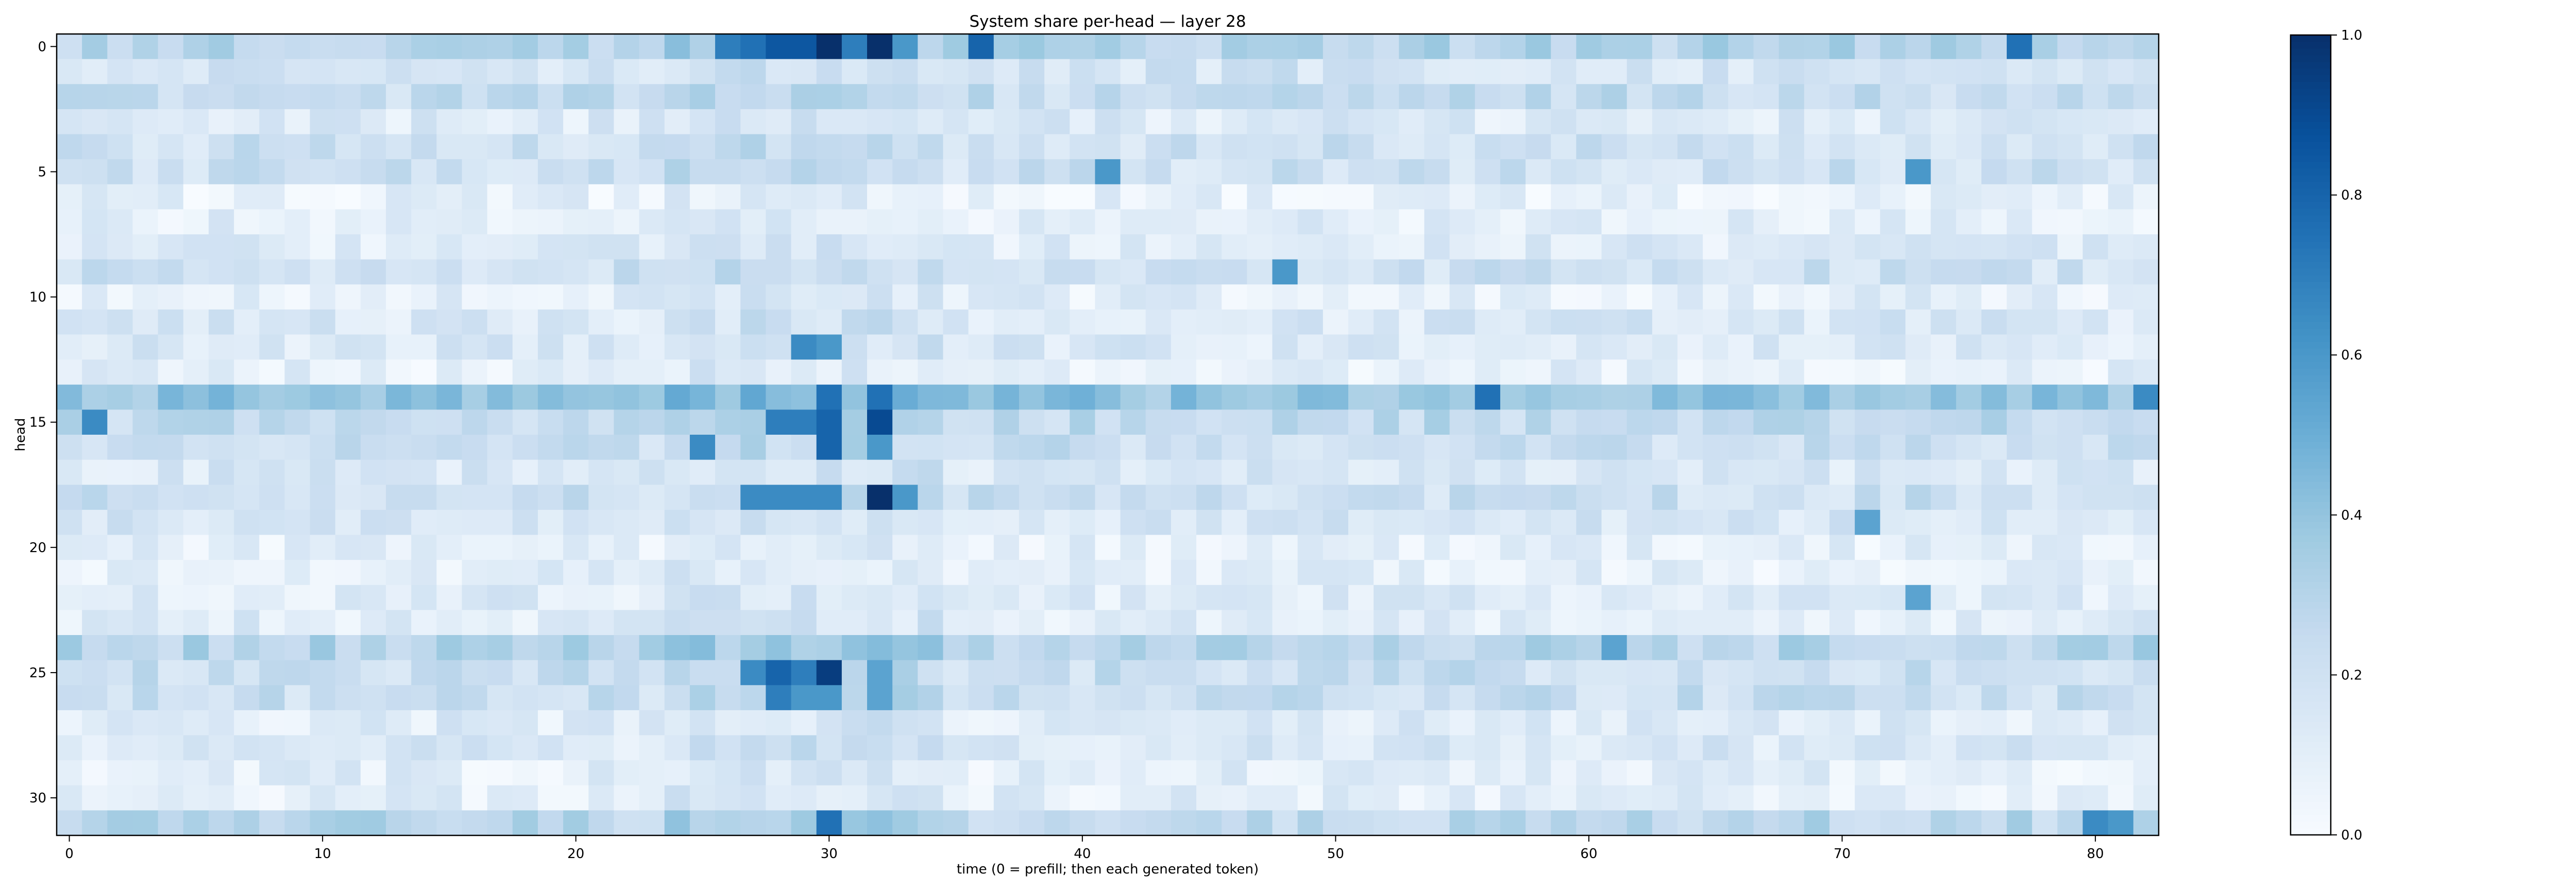 This screenshot has height=890, width=2576. Describe the element at coordinates (1082, 854) in the screenshot. I see `x-tick-label: 40` at that location.